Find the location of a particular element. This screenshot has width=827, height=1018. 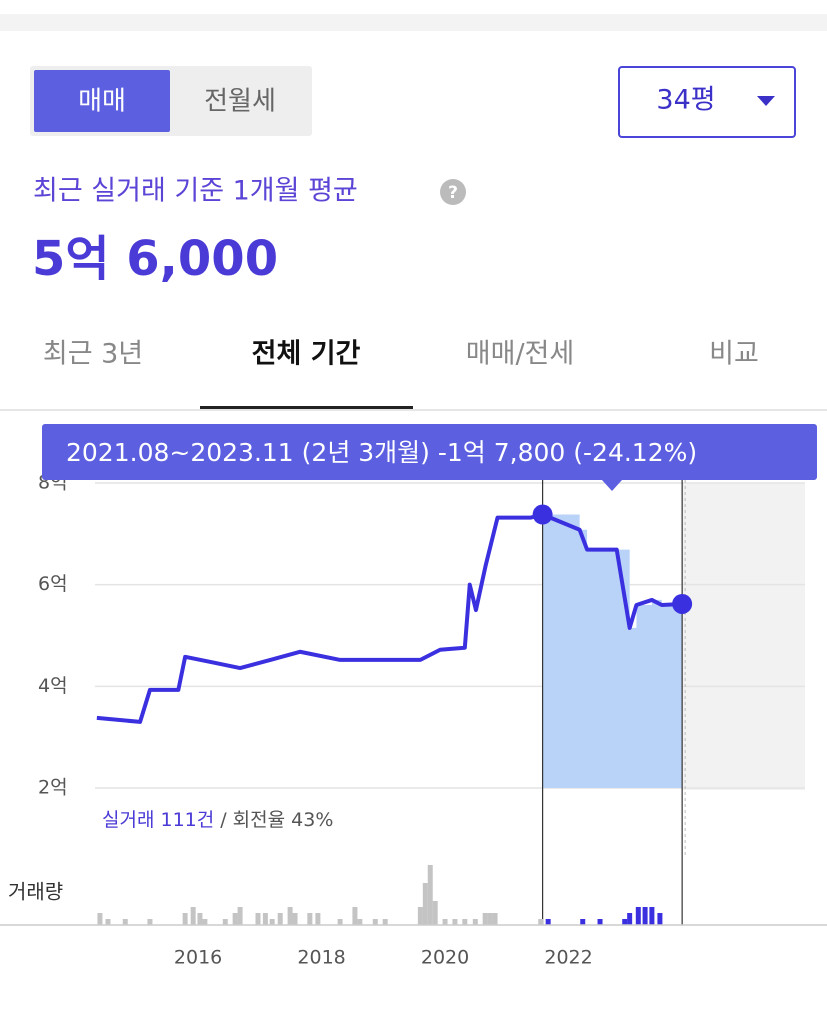

y-tick-label: 4억 is located at coordinates (53, 686).